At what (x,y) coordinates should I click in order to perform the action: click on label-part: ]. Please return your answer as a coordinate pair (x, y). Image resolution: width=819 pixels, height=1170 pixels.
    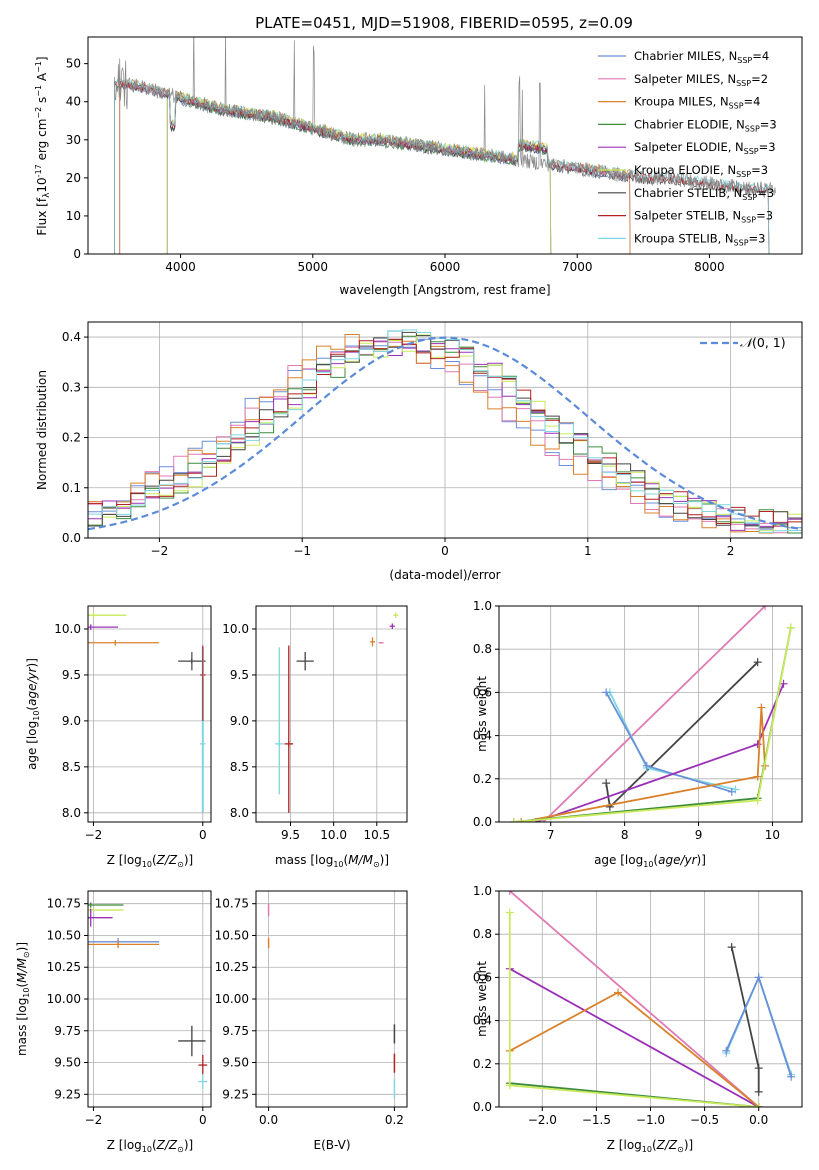
    Looking at the image, I should click on (42, 58).